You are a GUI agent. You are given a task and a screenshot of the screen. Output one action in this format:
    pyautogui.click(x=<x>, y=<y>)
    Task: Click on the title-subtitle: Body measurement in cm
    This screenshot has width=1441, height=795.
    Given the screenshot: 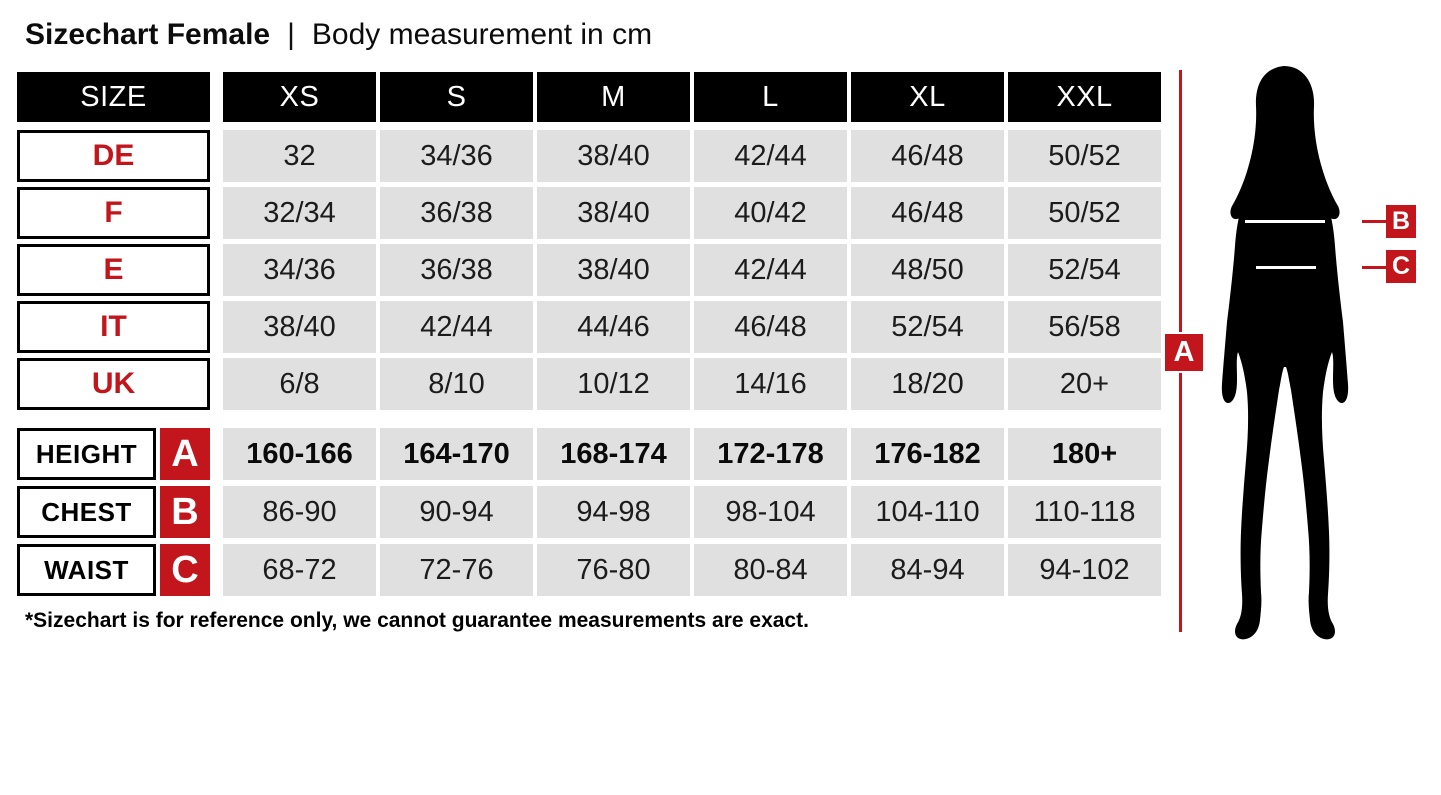 What is the action you would take?
    pyautogui.click(x=482, y=34)
    